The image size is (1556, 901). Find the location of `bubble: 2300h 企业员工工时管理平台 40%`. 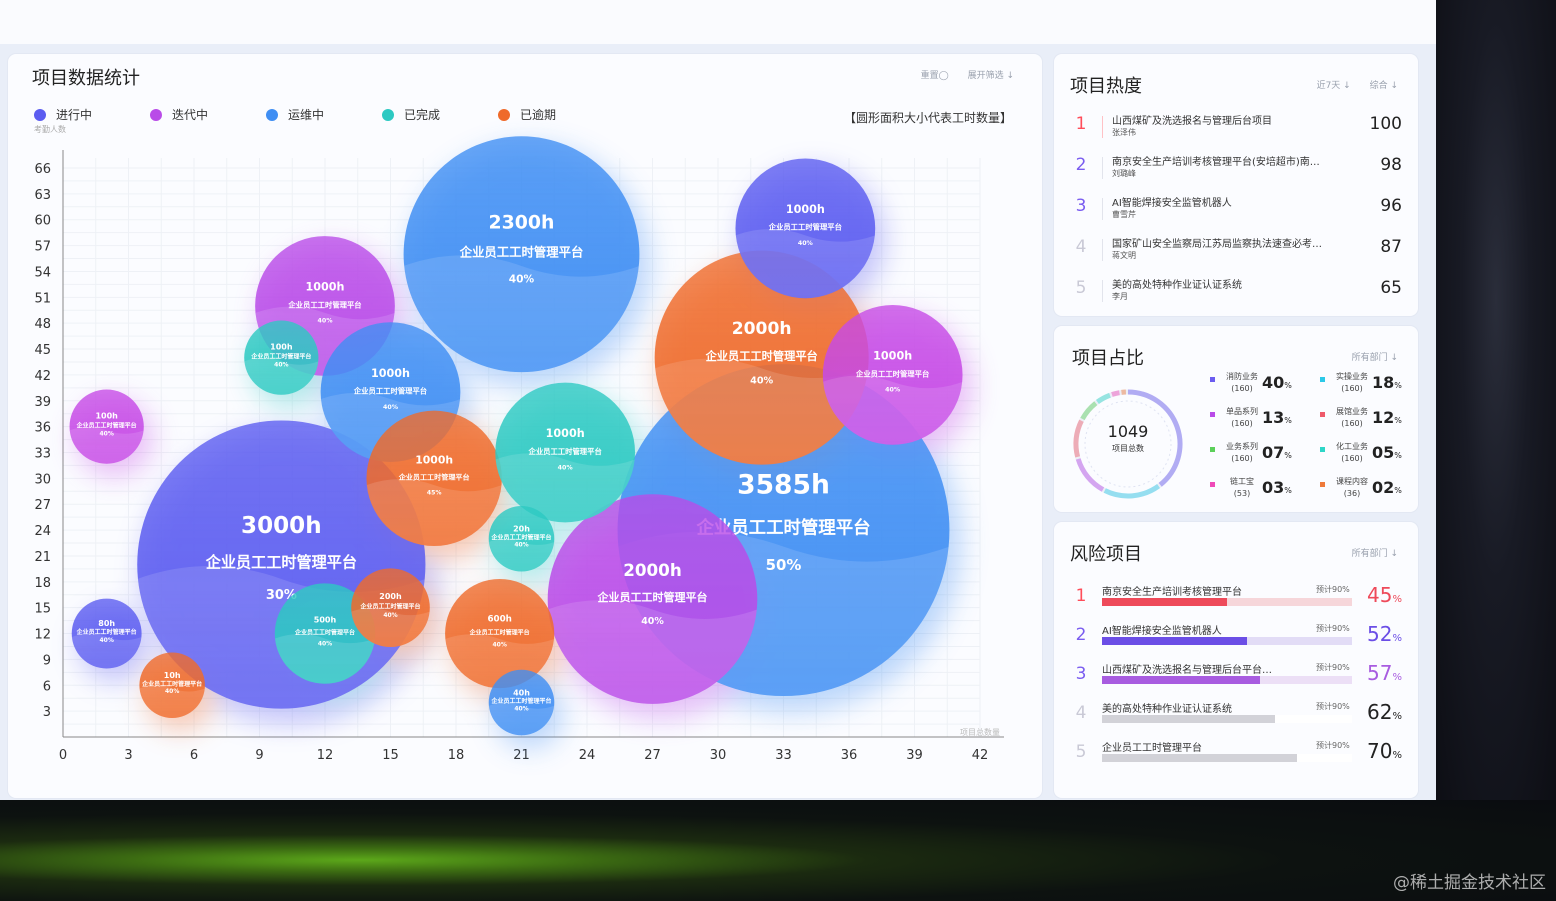

bubble: 2300h 企业员工工时管理平台 40% is located at coordinates (521, 254).